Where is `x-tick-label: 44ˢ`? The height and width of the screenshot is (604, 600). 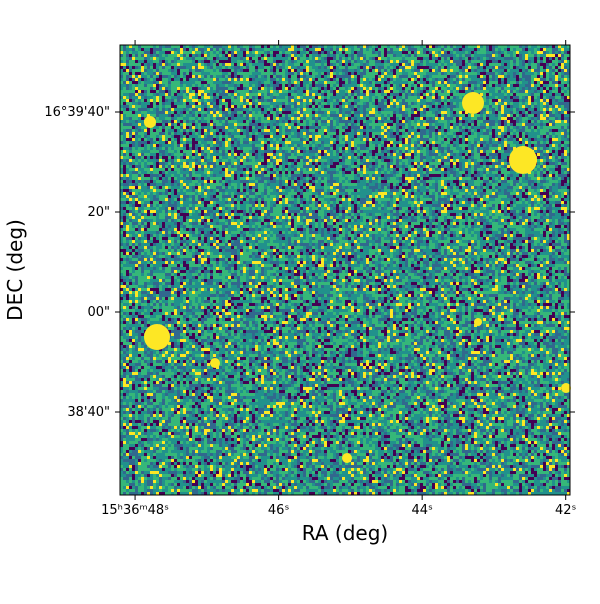 x-tick-label: 44ˢ is located at coordinates (422, 510).